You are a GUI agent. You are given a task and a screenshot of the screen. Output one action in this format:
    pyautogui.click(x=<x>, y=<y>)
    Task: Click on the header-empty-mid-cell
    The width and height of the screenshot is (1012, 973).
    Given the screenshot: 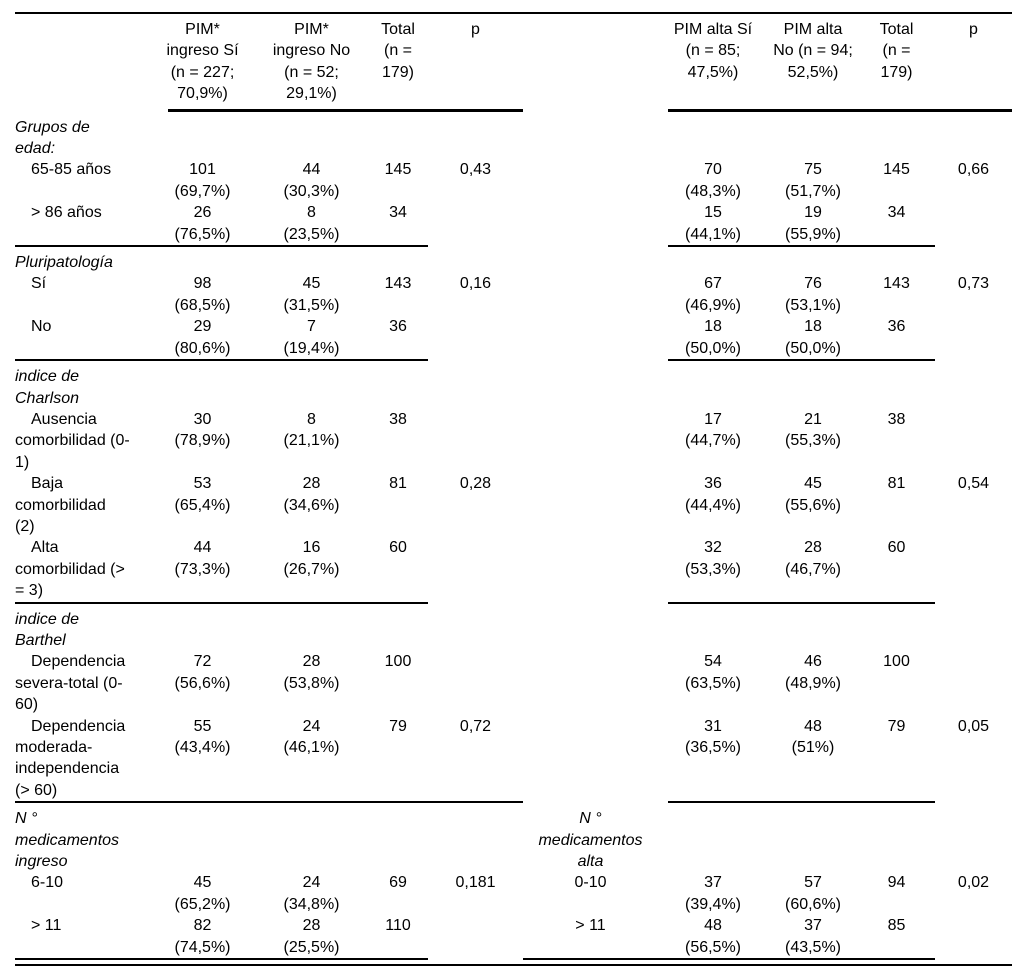 What is the action you would take?
    pyautogui.click(x=590, y=19)
    